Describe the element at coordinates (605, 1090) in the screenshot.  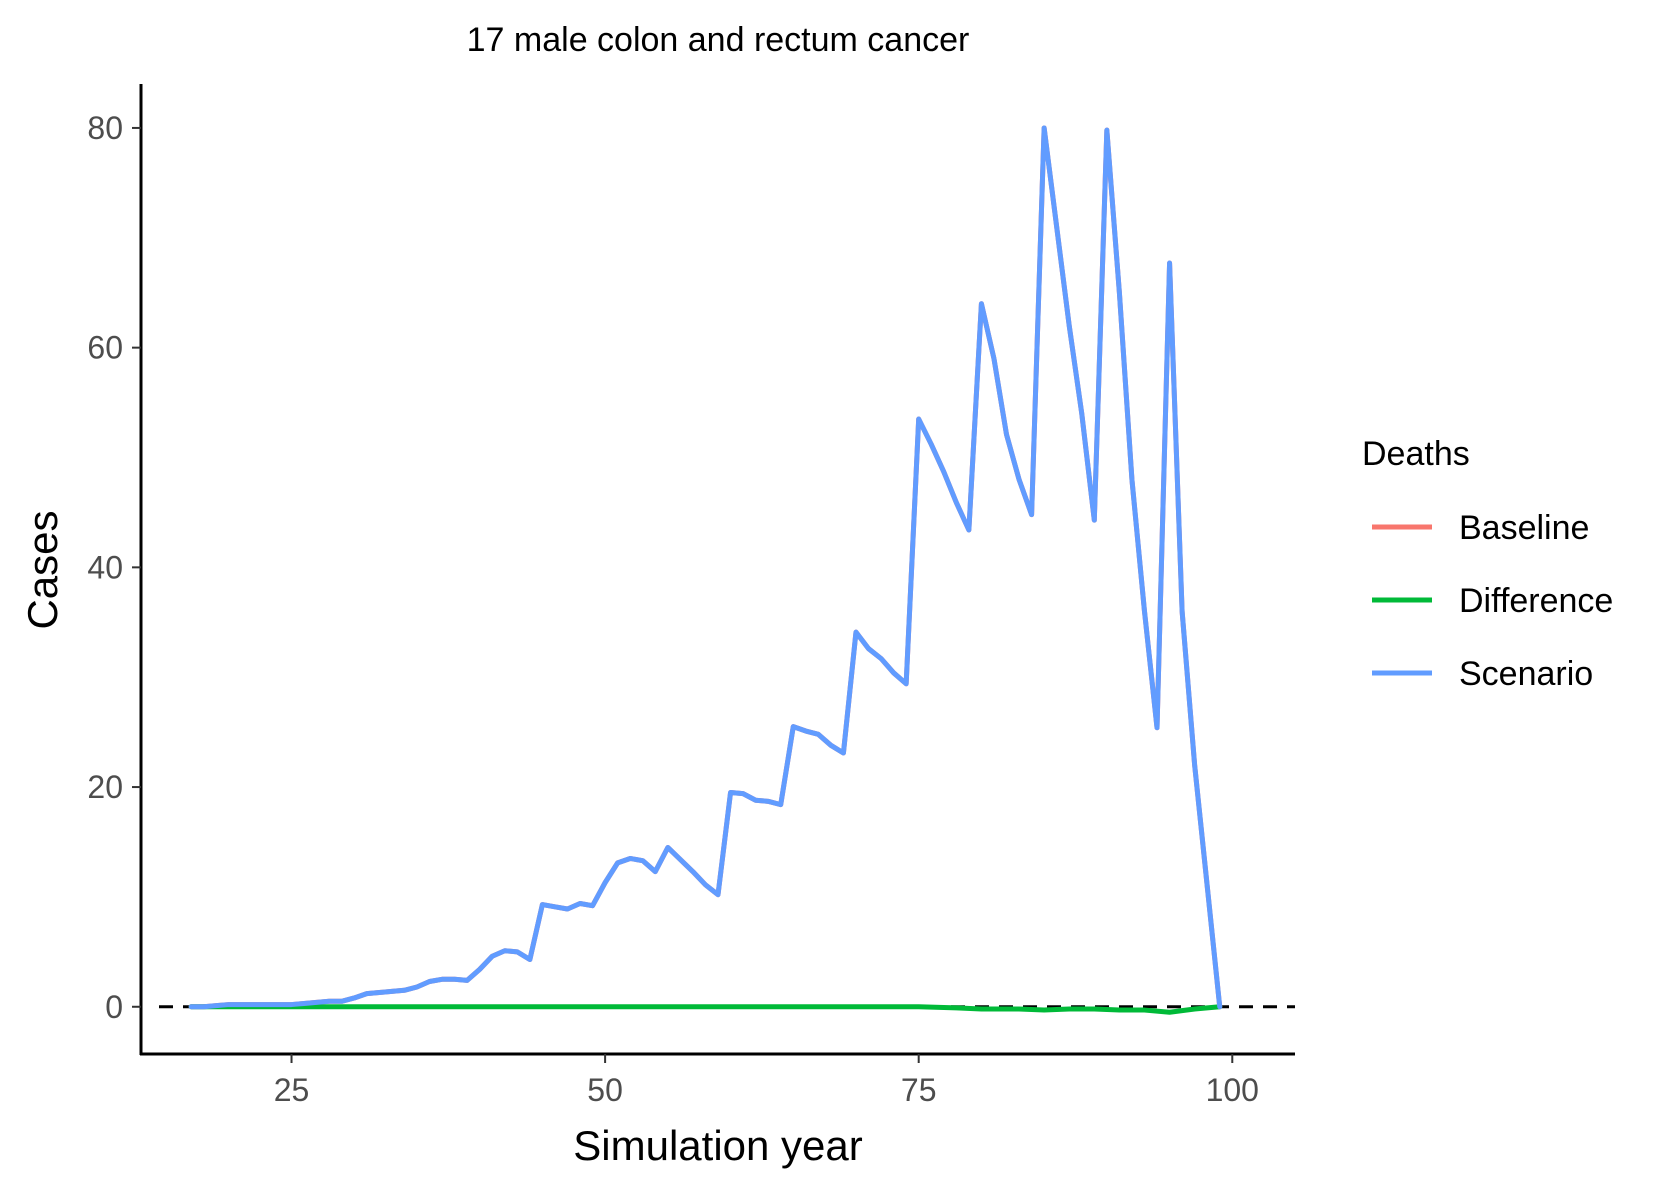
I see `x-tick-label: 50` at that location.